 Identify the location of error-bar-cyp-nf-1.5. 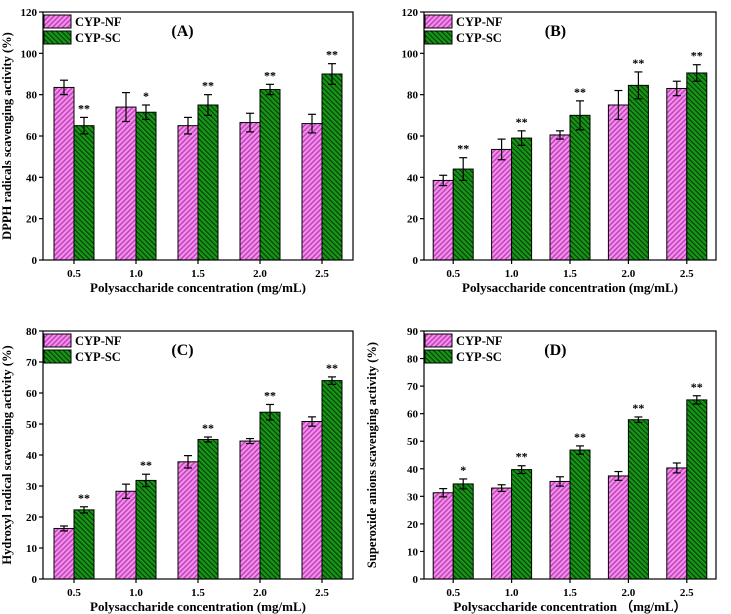
(188, 125).